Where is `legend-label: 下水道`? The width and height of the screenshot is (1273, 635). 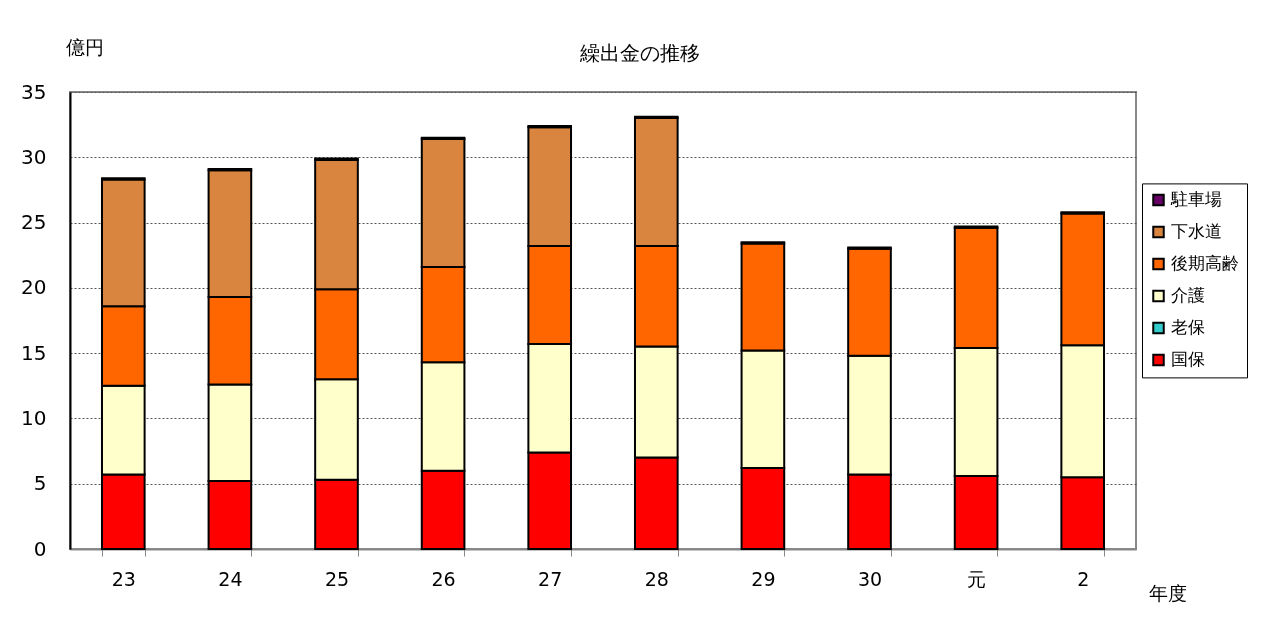 legend-label: 下水道 is located at coordinates (1196, 230).